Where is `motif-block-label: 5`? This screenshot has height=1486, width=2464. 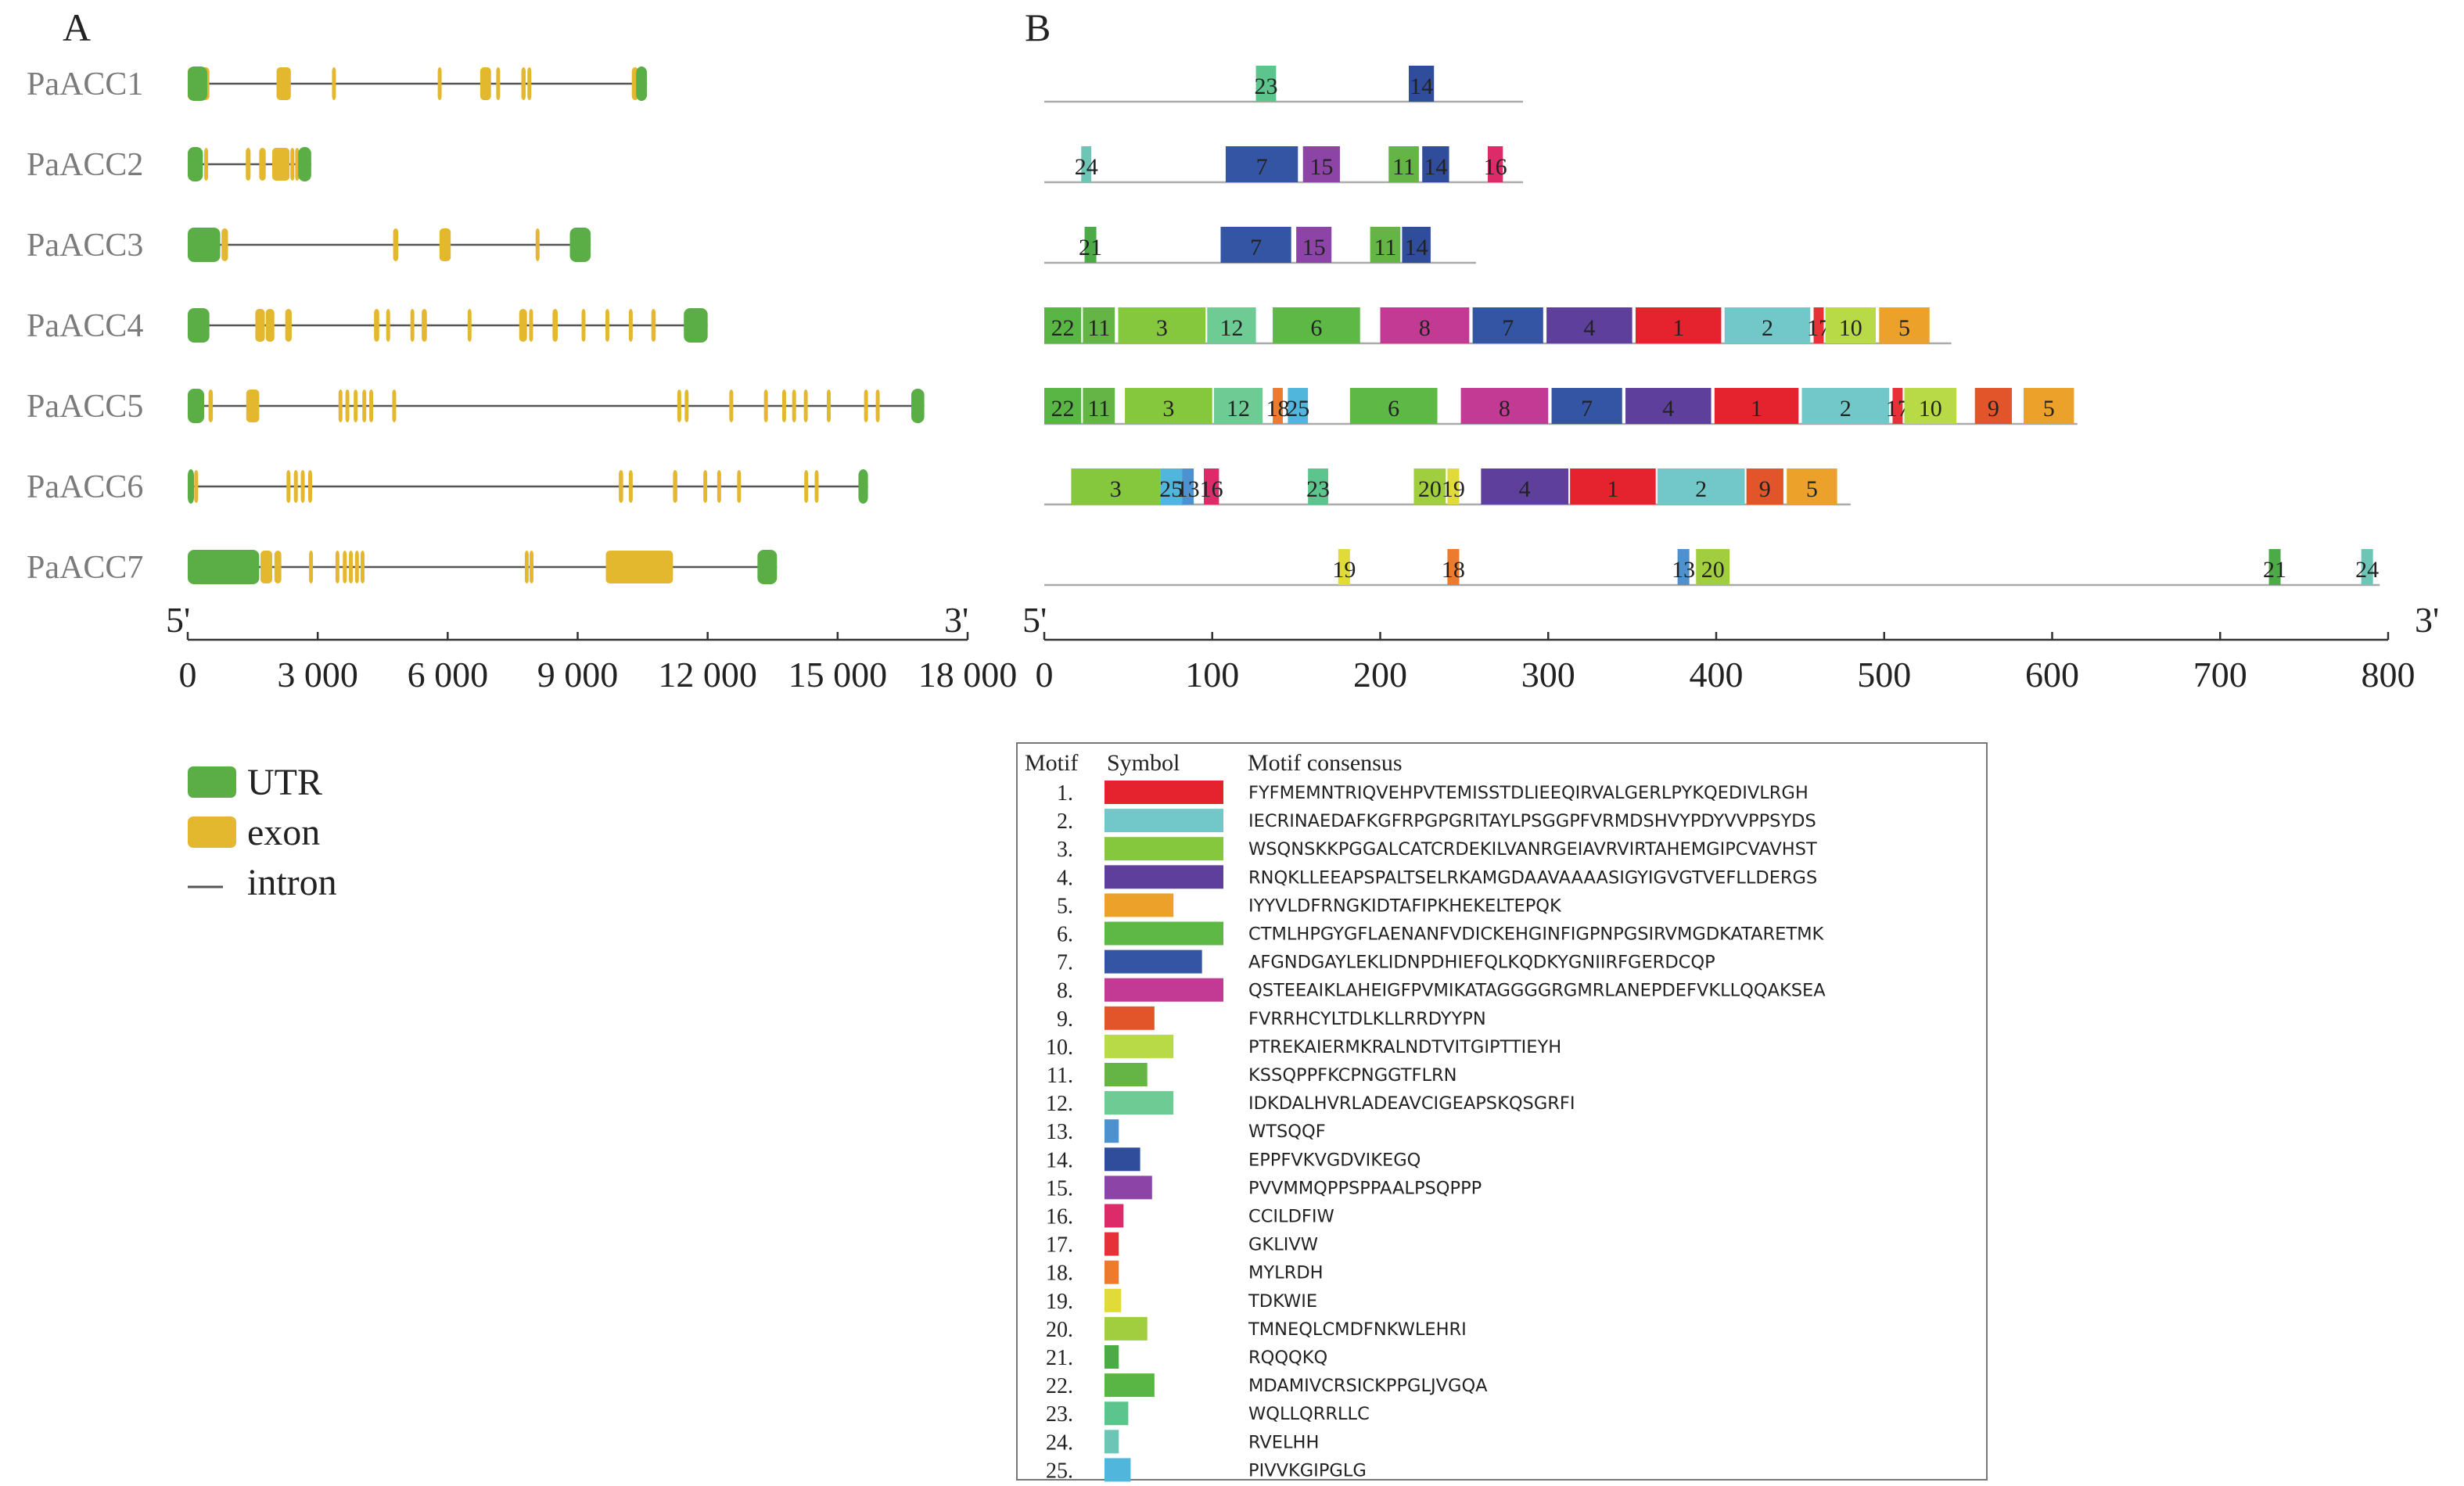
motif-block-label: 5 is located at coordinates (2049, 409).